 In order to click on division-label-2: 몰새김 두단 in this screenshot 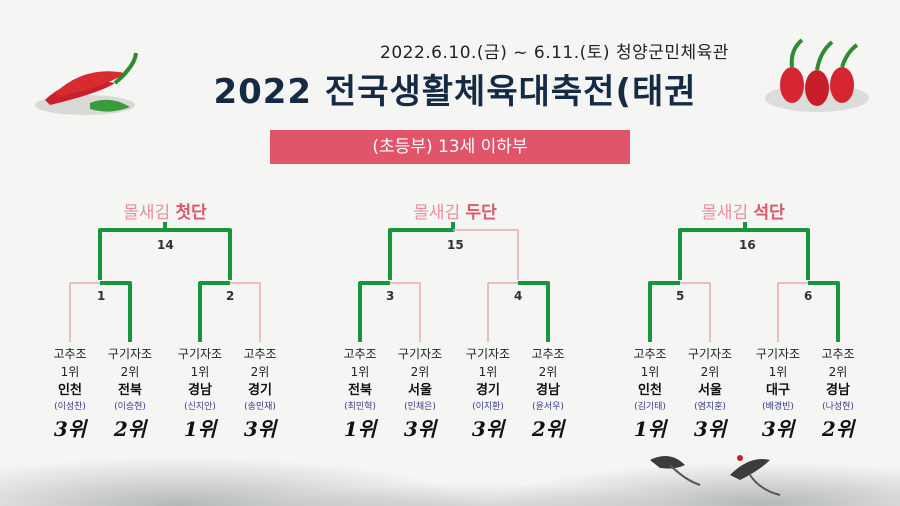, I will do `click(455, 213)`.